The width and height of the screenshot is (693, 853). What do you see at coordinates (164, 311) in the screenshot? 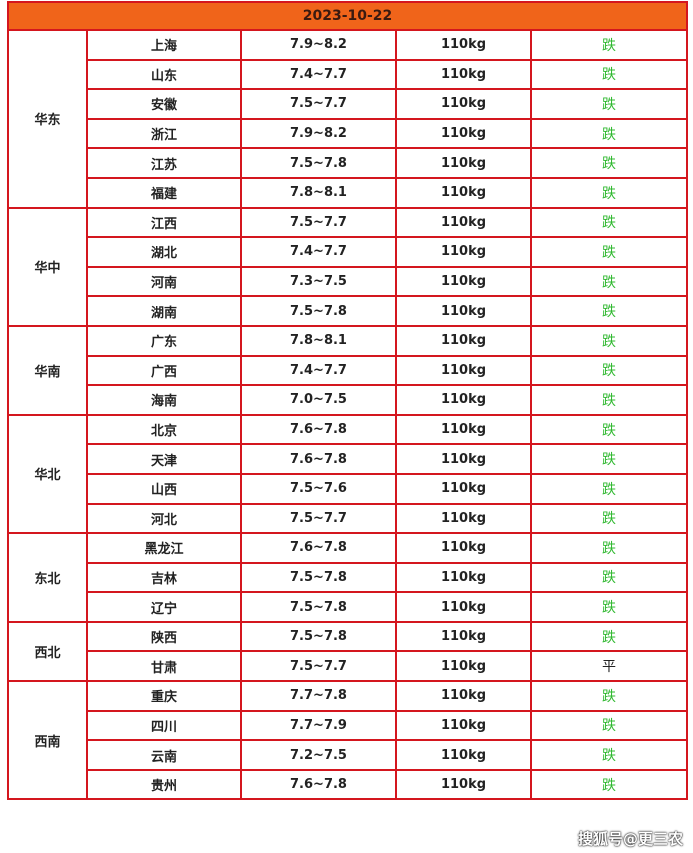
I see `province-cell: 湖南` at bounding box center [164, 311].